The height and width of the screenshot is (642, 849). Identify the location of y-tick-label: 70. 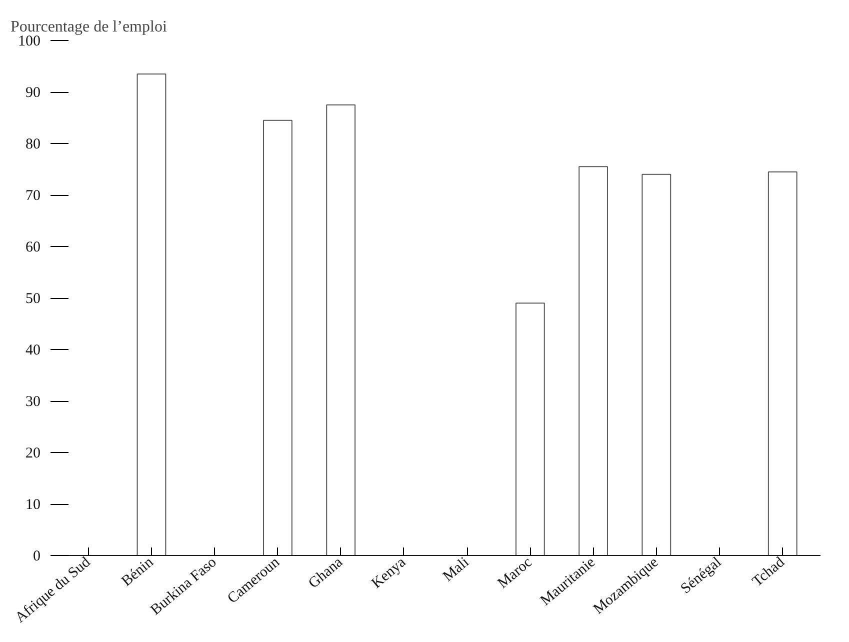
(33, 196).